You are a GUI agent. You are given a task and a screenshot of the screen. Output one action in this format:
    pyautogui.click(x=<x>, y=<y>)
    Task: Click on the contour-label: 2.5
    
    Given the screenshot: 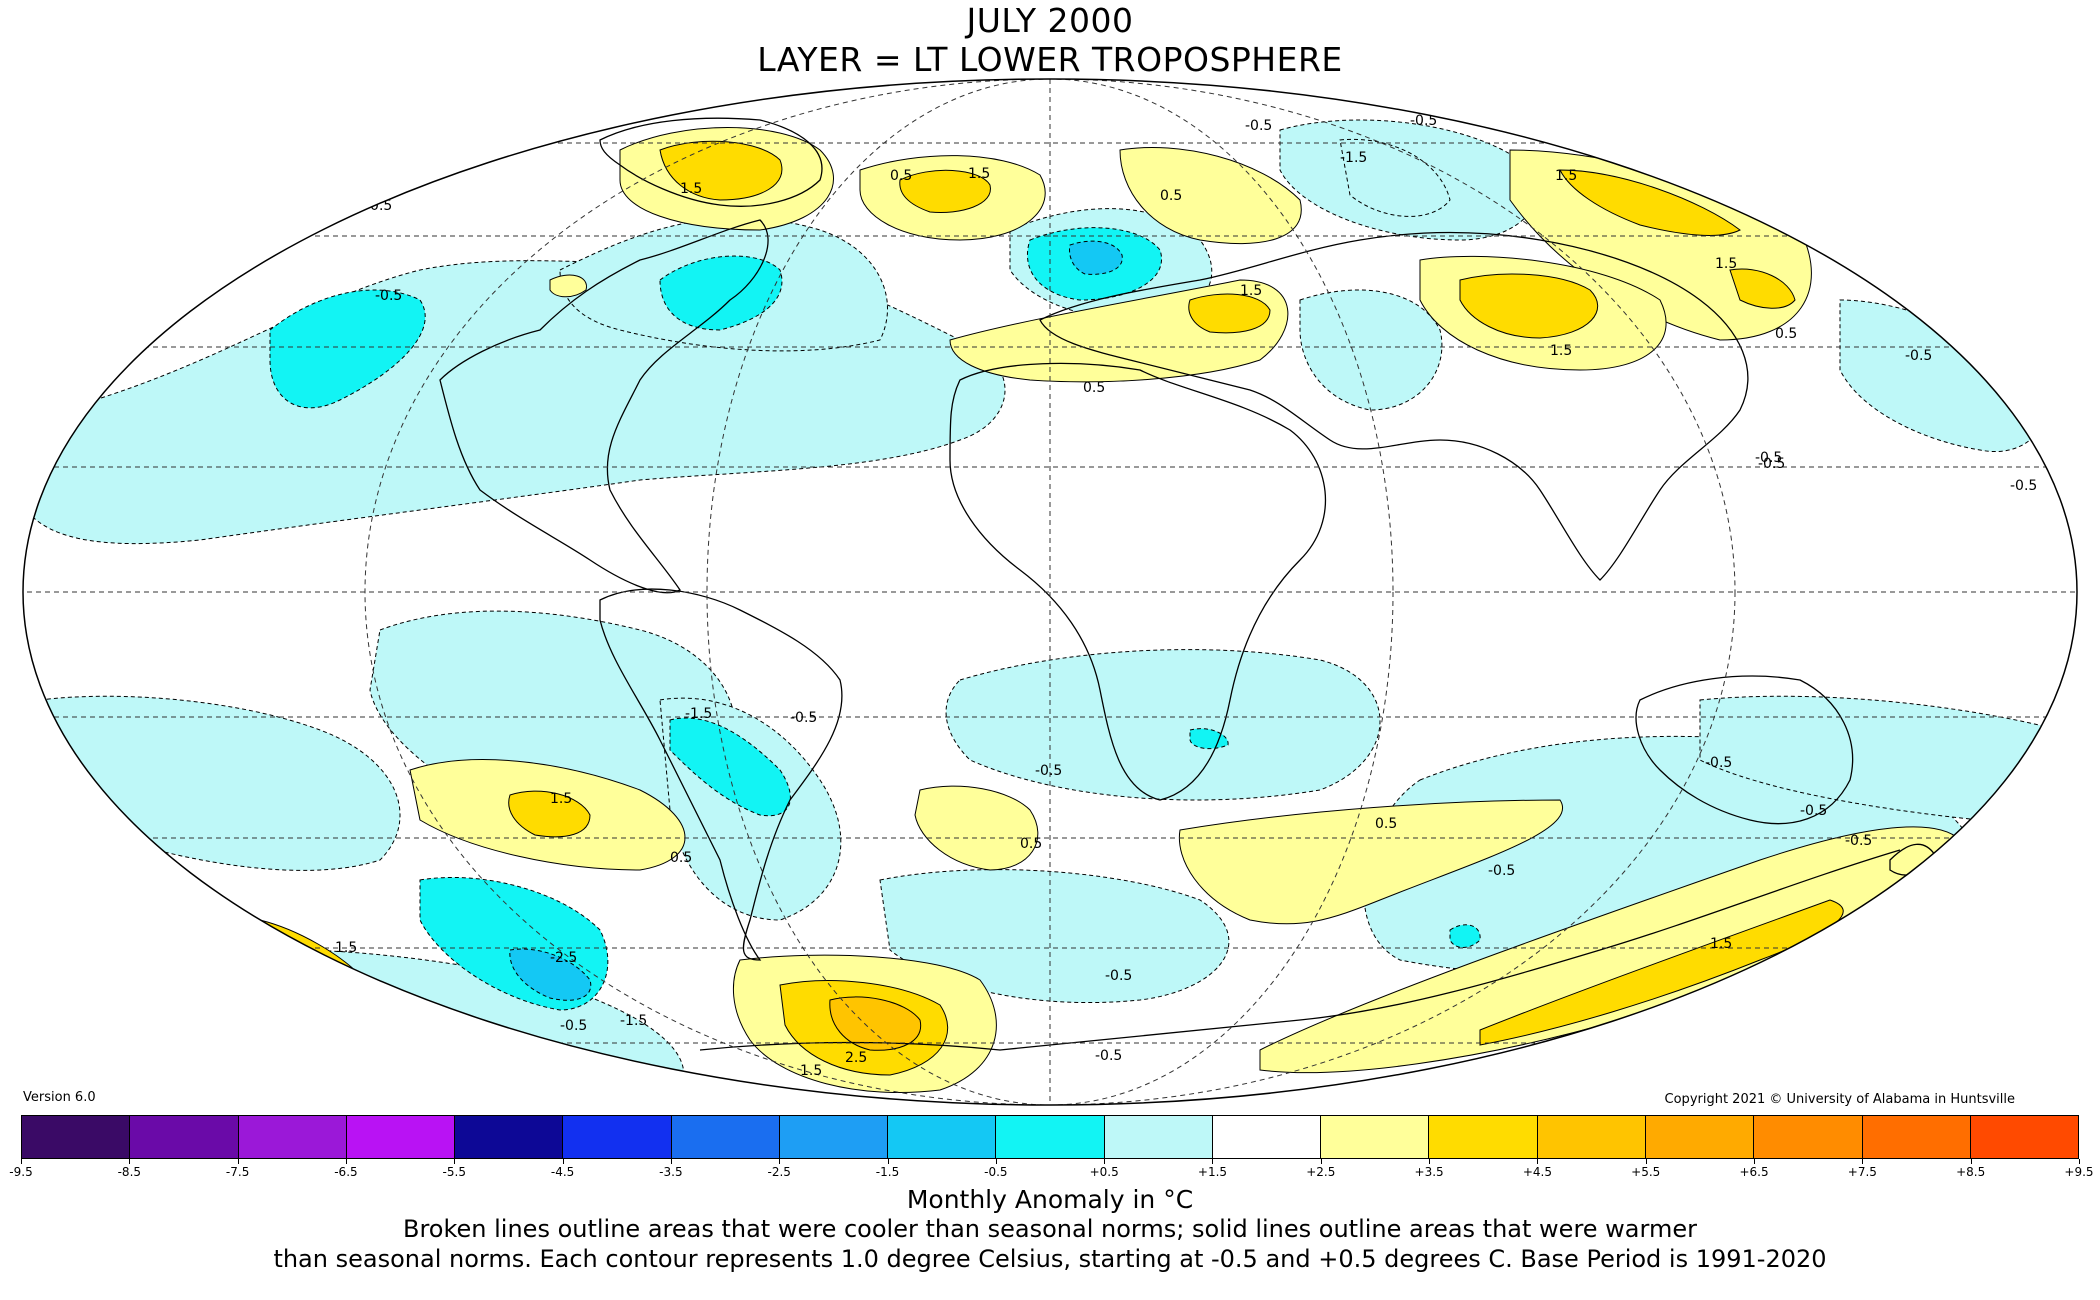 What is the action you would take?
    pyautogui.click(x=856, y=1058)
    